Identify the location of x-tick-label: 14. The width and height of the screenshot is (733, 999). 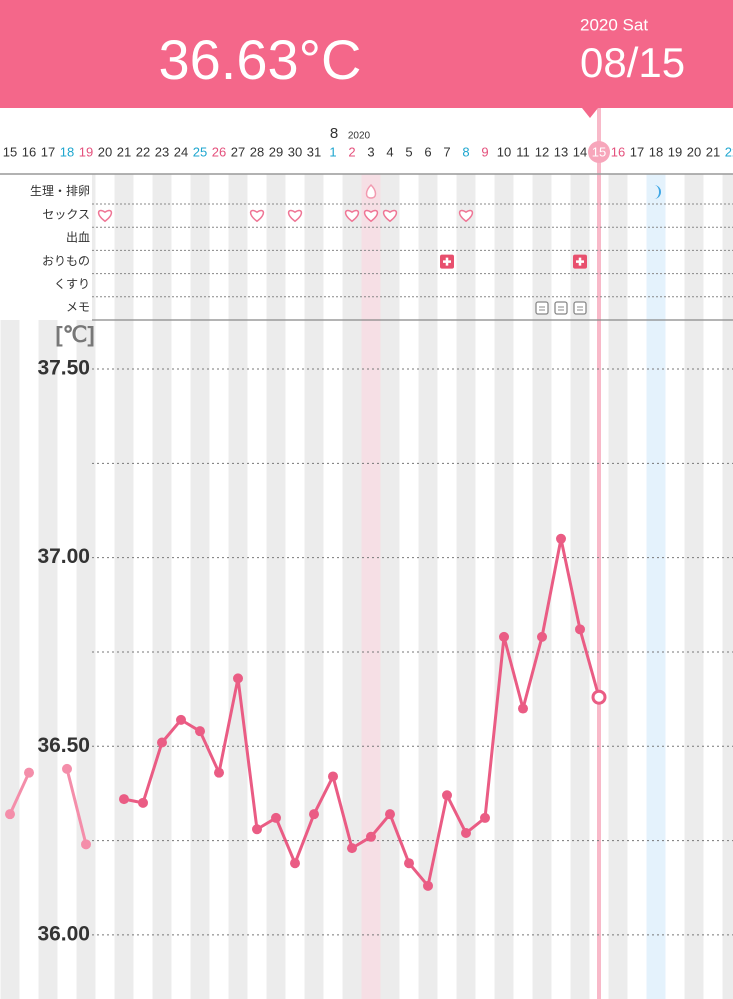
(580, 151).